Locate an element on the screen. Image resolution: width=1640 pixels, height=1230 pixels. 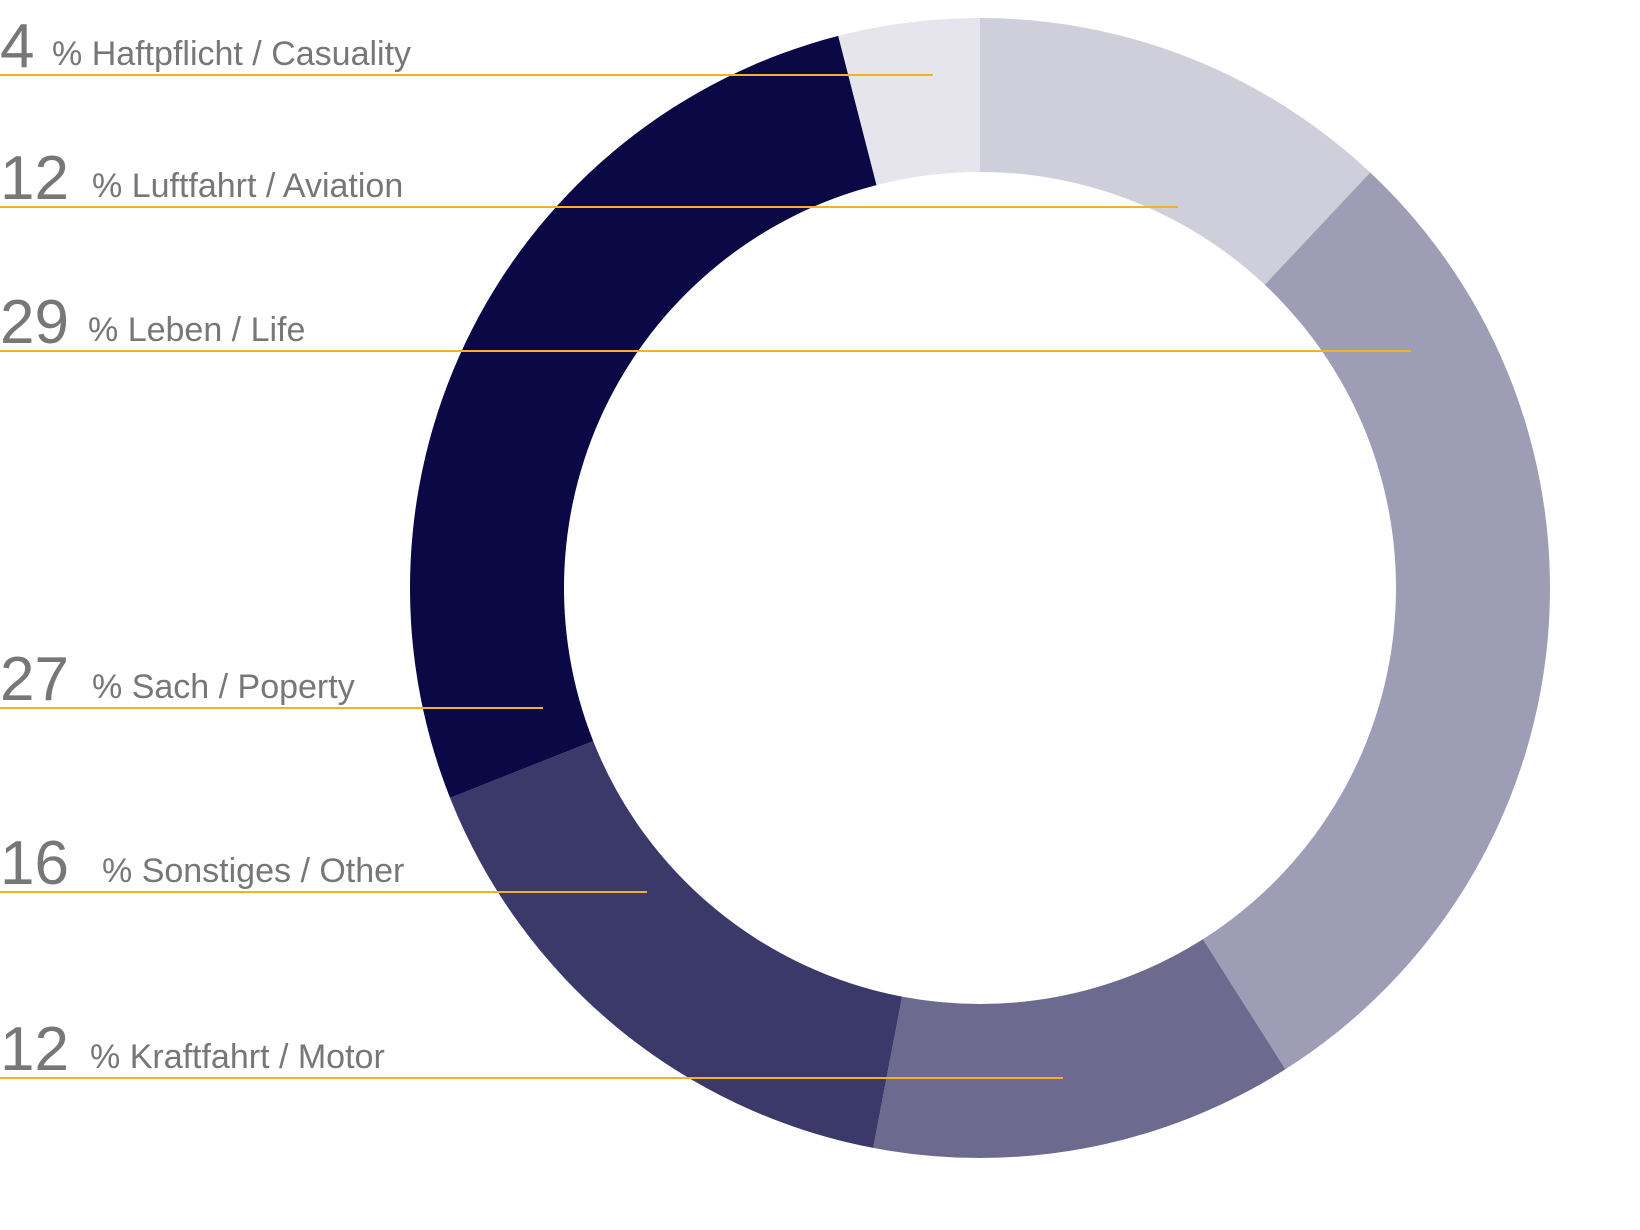
category-name: Haftpflicht / Casuality is located at coordinates (251, 54).